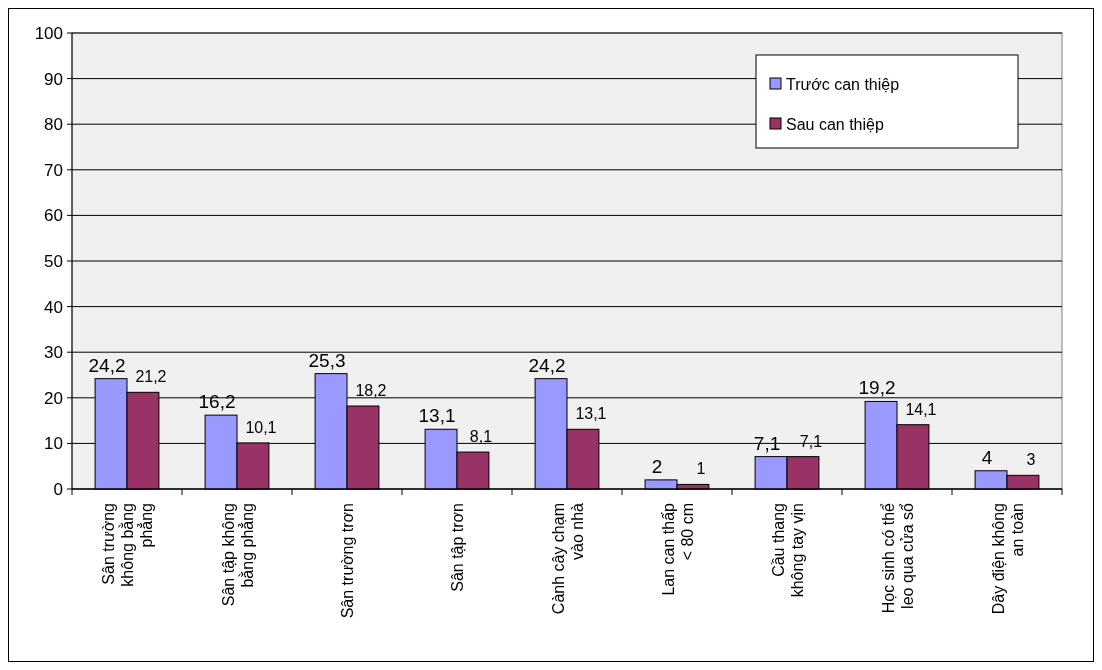 This screenshot has height=670, width=1102. Describe the element at coordinates (701, 469) in the screenshot. I see `data-label: 1` at that location.